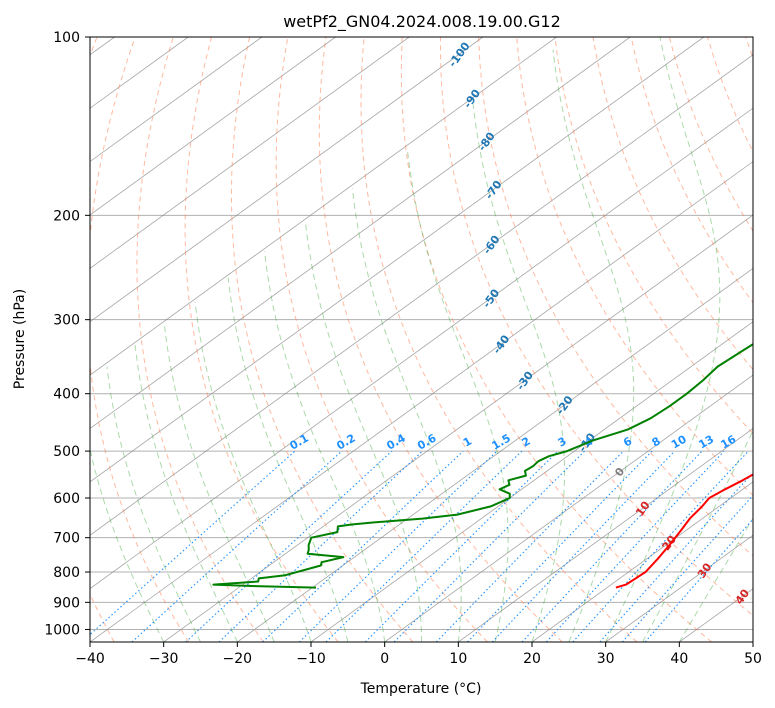 This screenshot has height=708, width=775. Describe the element at coordinates (164, 659) in the screenshot. I see `x-tick-label: −30` at that location.